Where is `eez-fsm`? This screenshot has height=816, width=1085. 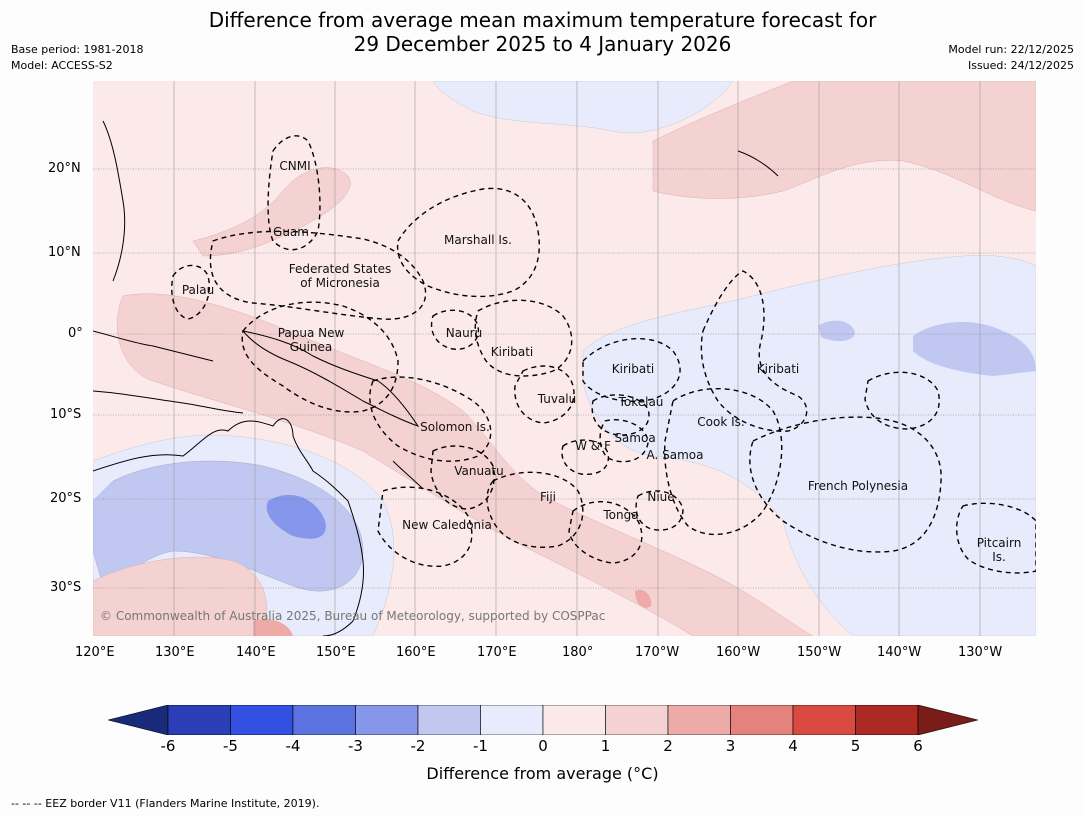
eez-fsm is located at coordinates (318, 275).